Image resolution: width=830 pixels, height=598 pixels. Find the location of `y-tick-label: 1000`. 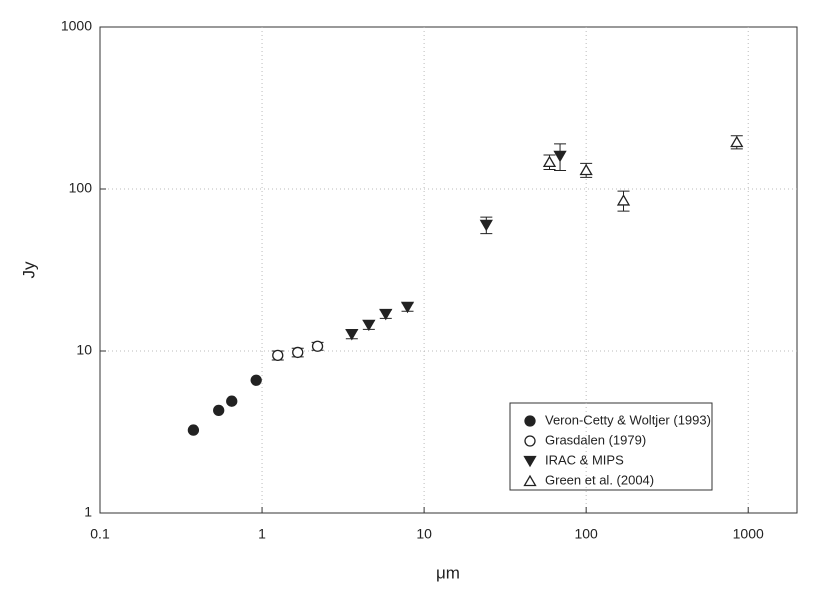

y-tick-label: 1000 is located at coordinates (76, 26).